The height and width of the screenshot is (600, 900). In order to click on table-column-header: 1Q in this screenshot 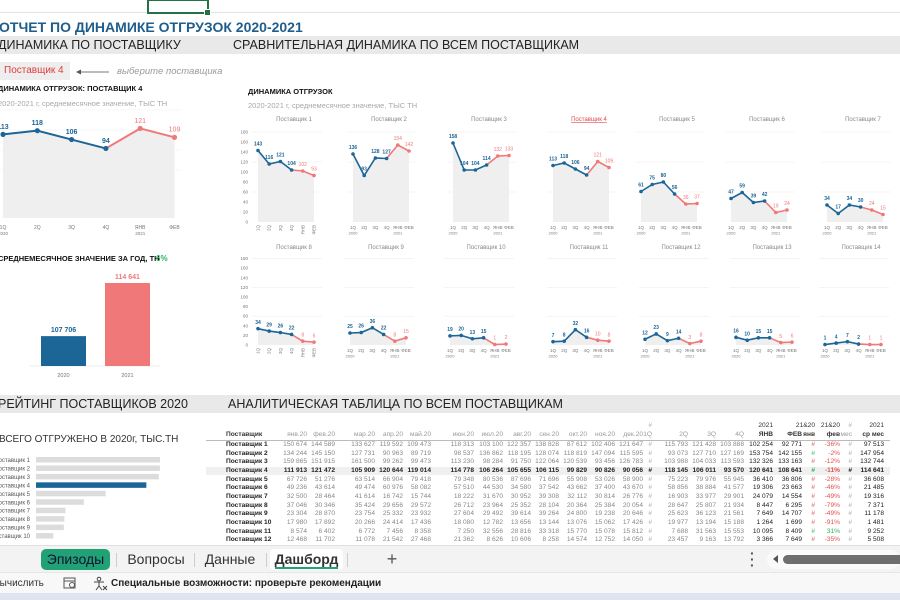, I will do `click(647, 434)`.